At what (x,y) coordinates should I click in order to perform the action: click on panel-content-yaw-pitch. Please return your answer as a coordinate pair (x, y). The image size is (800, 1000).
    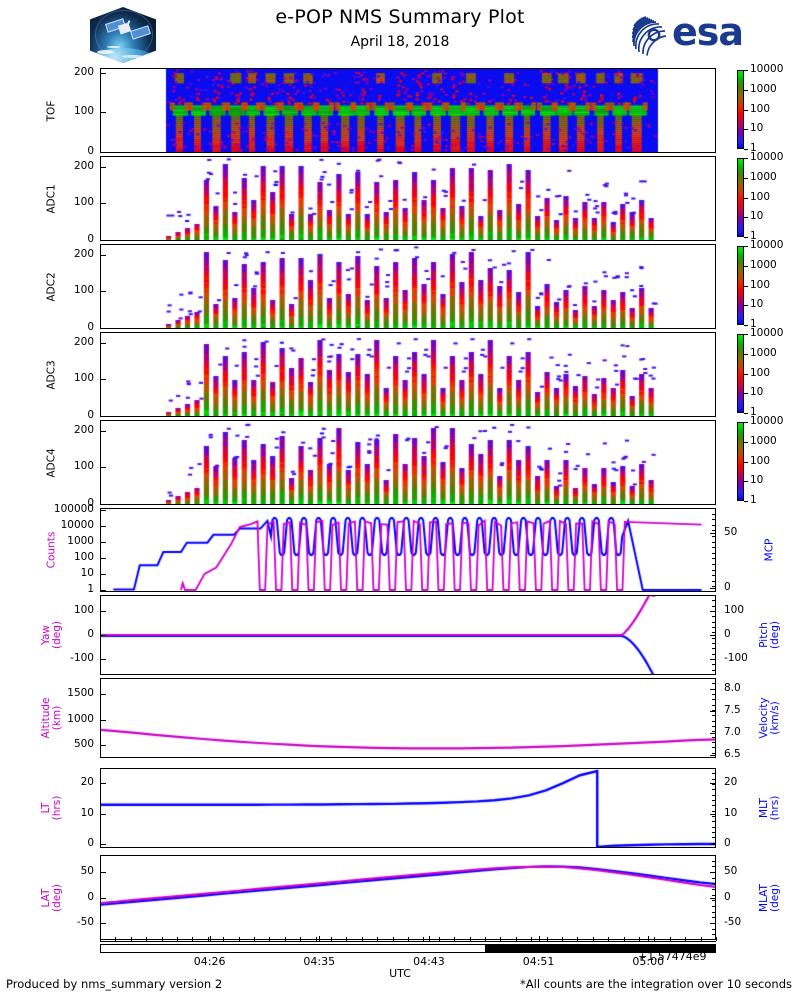
    Looking at the image, I should click on (408, 635).